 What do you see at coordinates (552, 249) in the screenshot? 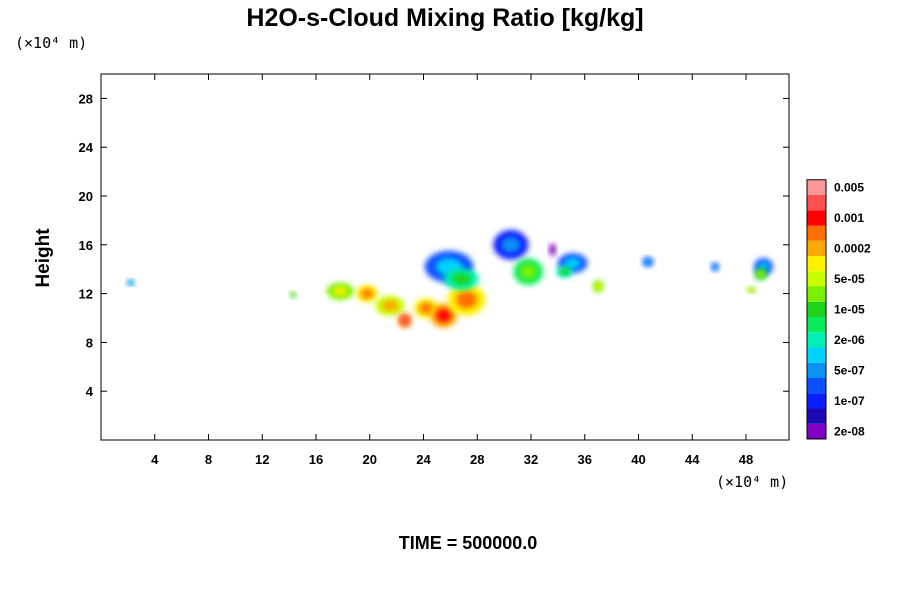
I see `cloud-region` at bounding box center [552, 249].